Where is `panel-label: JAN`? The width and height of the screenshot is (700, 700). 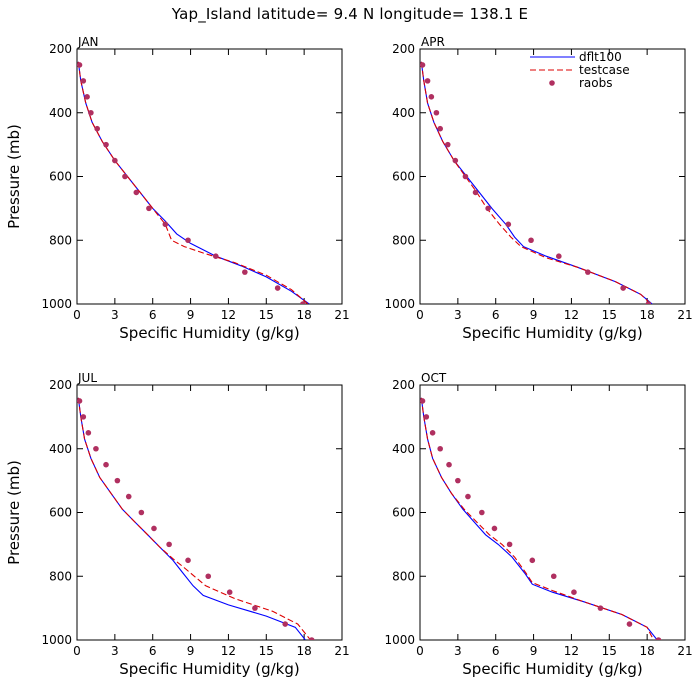 panel-label: JAN is located at coordinates (88, 42).